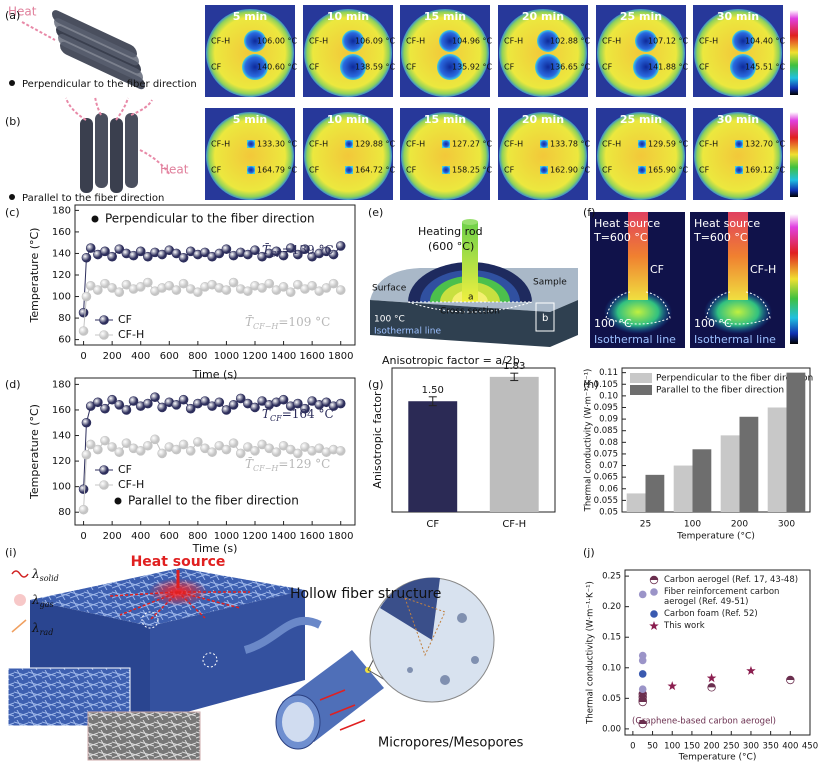 Image resolution: width=820 pixels, height=762 pixels. What do you see at coordinates (731, 626) in the screenshot?
I see `legend-entry: This work` at bounding box center [731, 626].